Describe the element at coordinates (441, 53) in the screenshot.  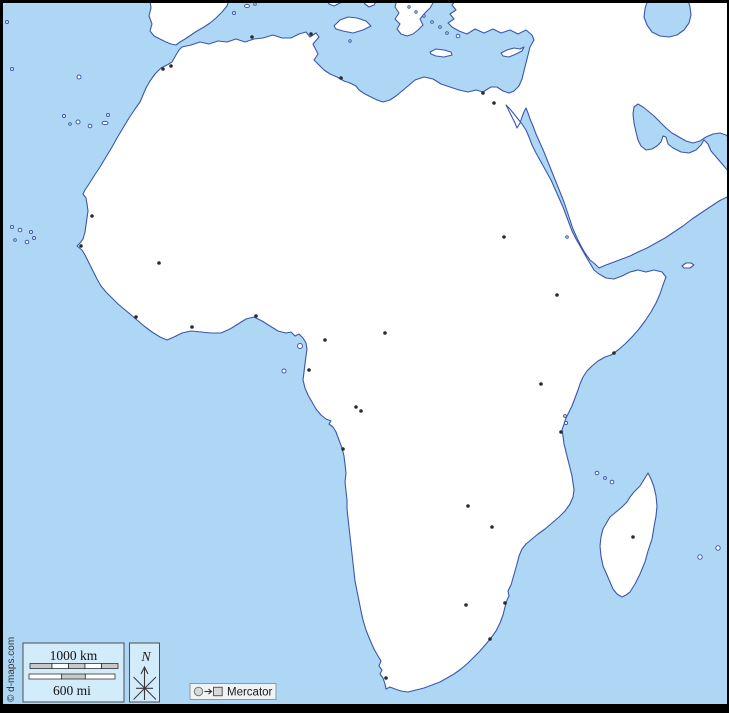
I see `island-crete` at that location.